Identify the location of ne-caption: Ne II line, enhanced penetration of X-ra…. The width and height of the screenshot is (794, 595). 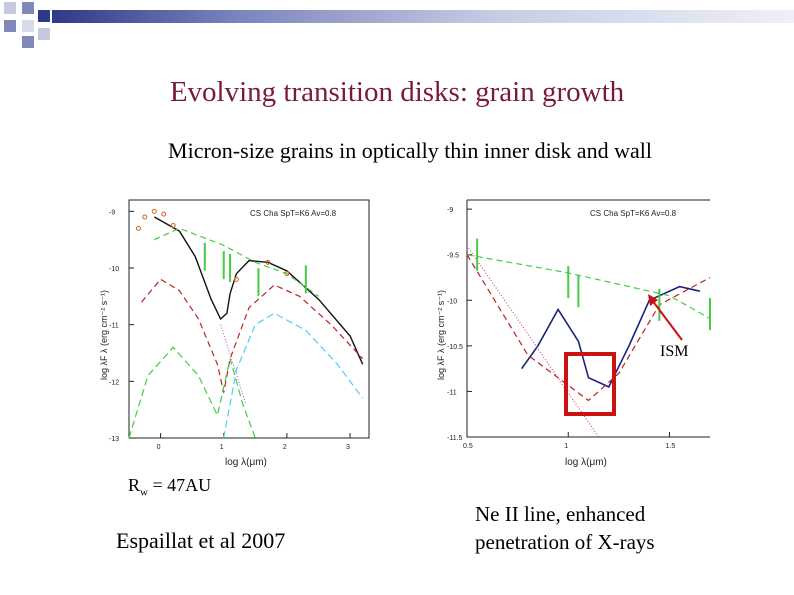
(605, 528).